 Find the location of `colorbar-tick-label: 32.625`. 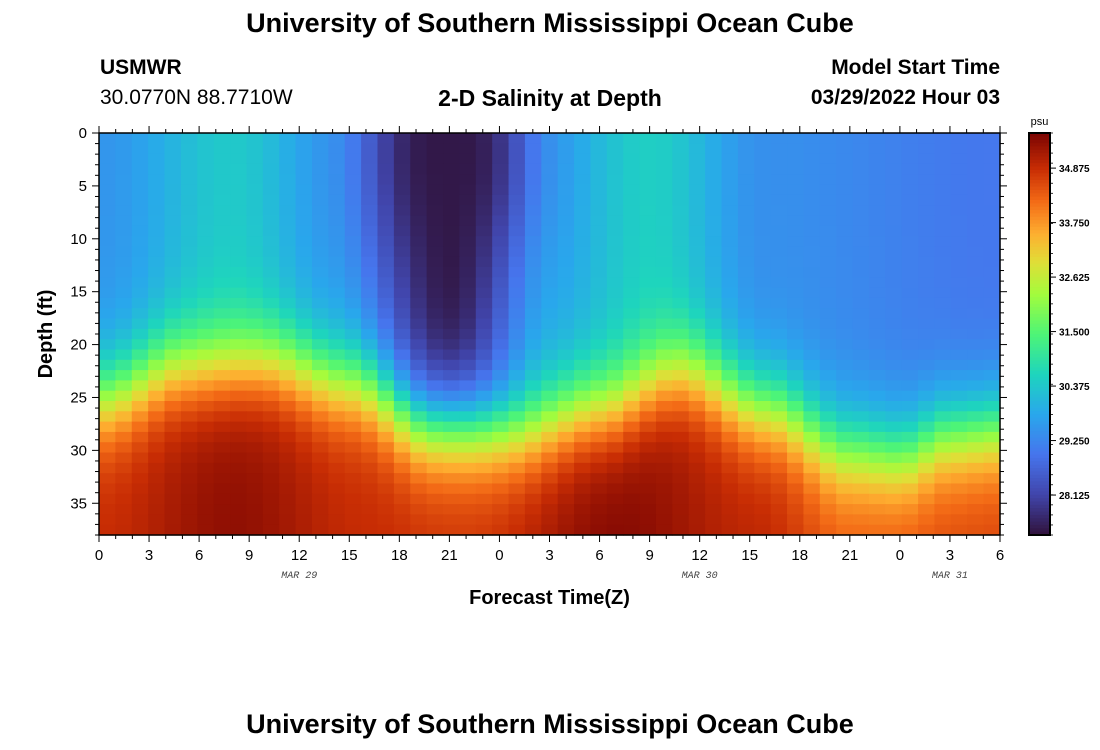

colorbar-tick-label: 32.625 is located at coordinates (1074, 278).